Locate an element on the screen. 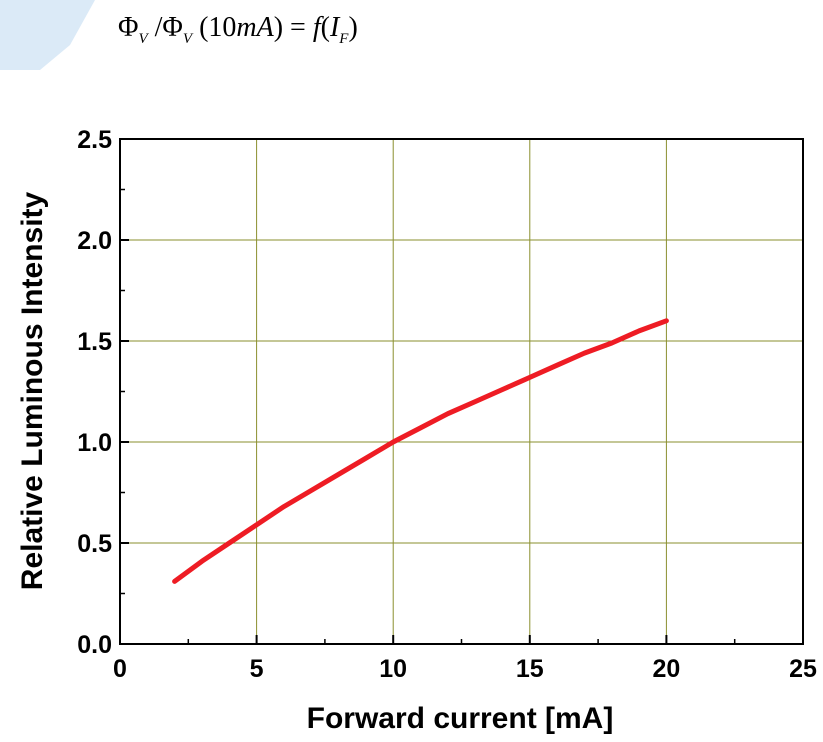 The height and width of the screenshot is (742, 823). formula-func-open: ( is located at coordinates (325, 27).